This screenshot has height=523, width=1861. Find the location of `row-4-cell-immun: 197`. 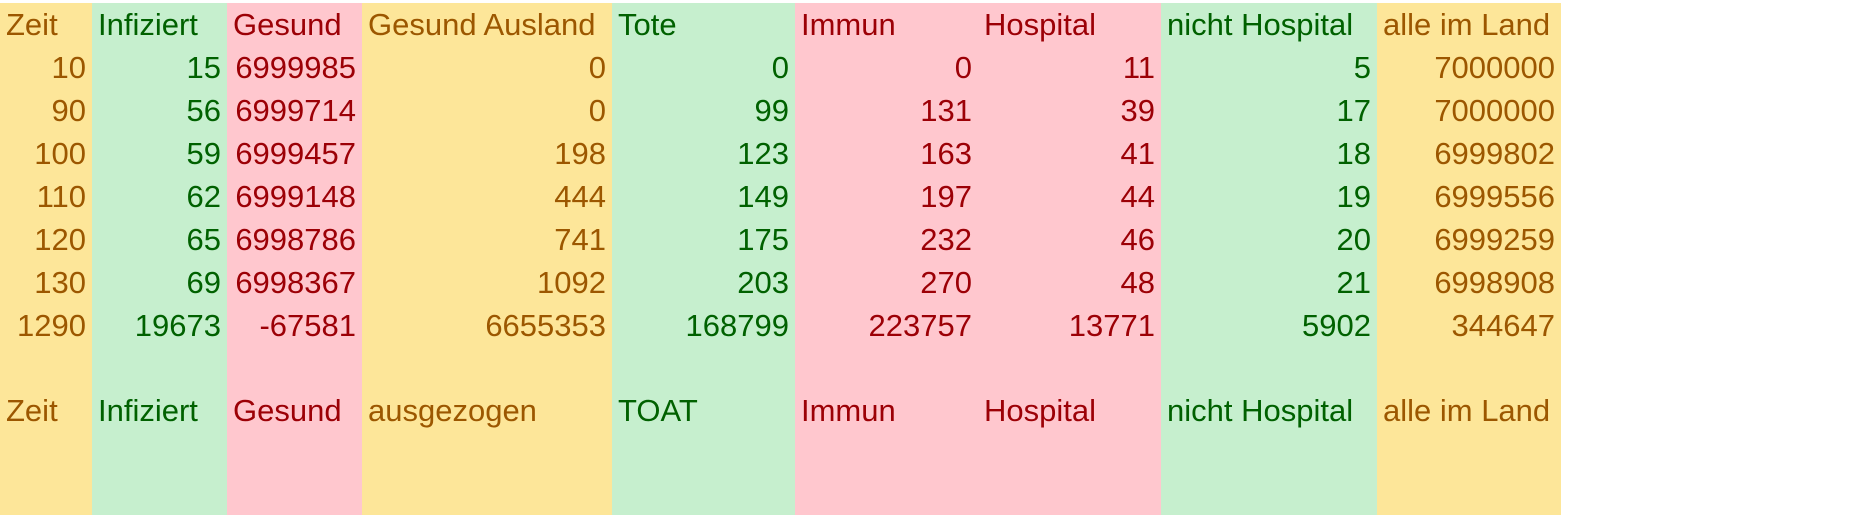

row-4-cell-immun: 197 is located at coordinates (946, 196).